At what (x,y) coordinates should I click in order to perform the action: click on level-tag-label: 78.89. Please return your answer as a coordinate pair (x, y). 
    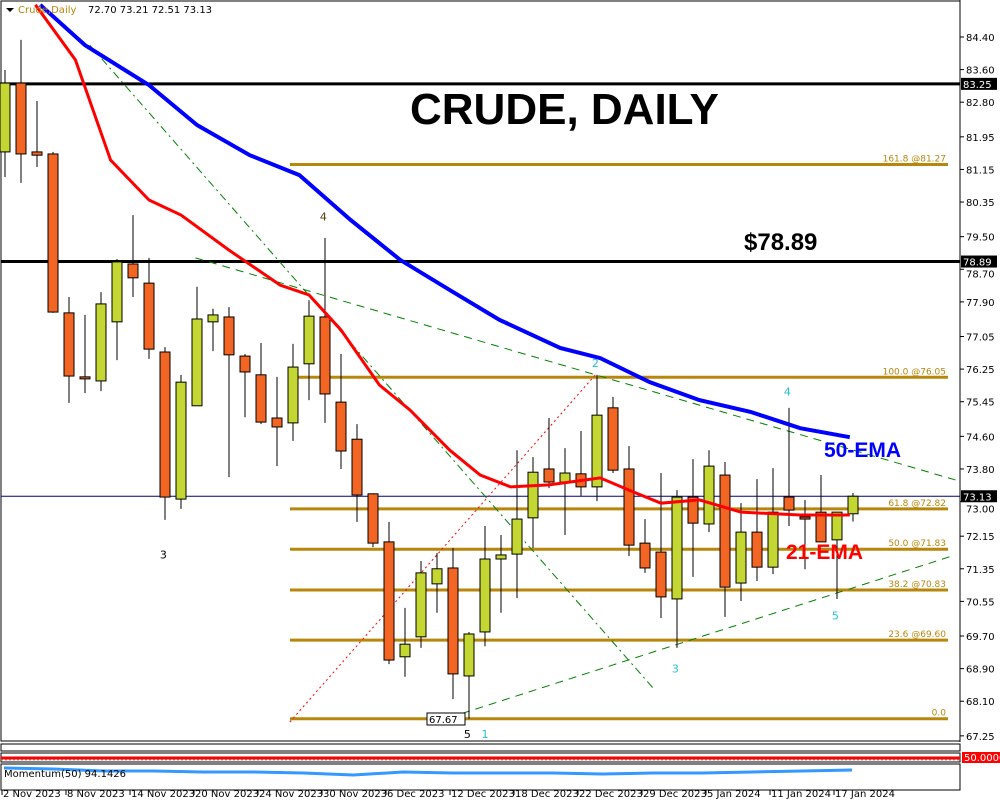
    Looking at the image, I should click on (977, 263).